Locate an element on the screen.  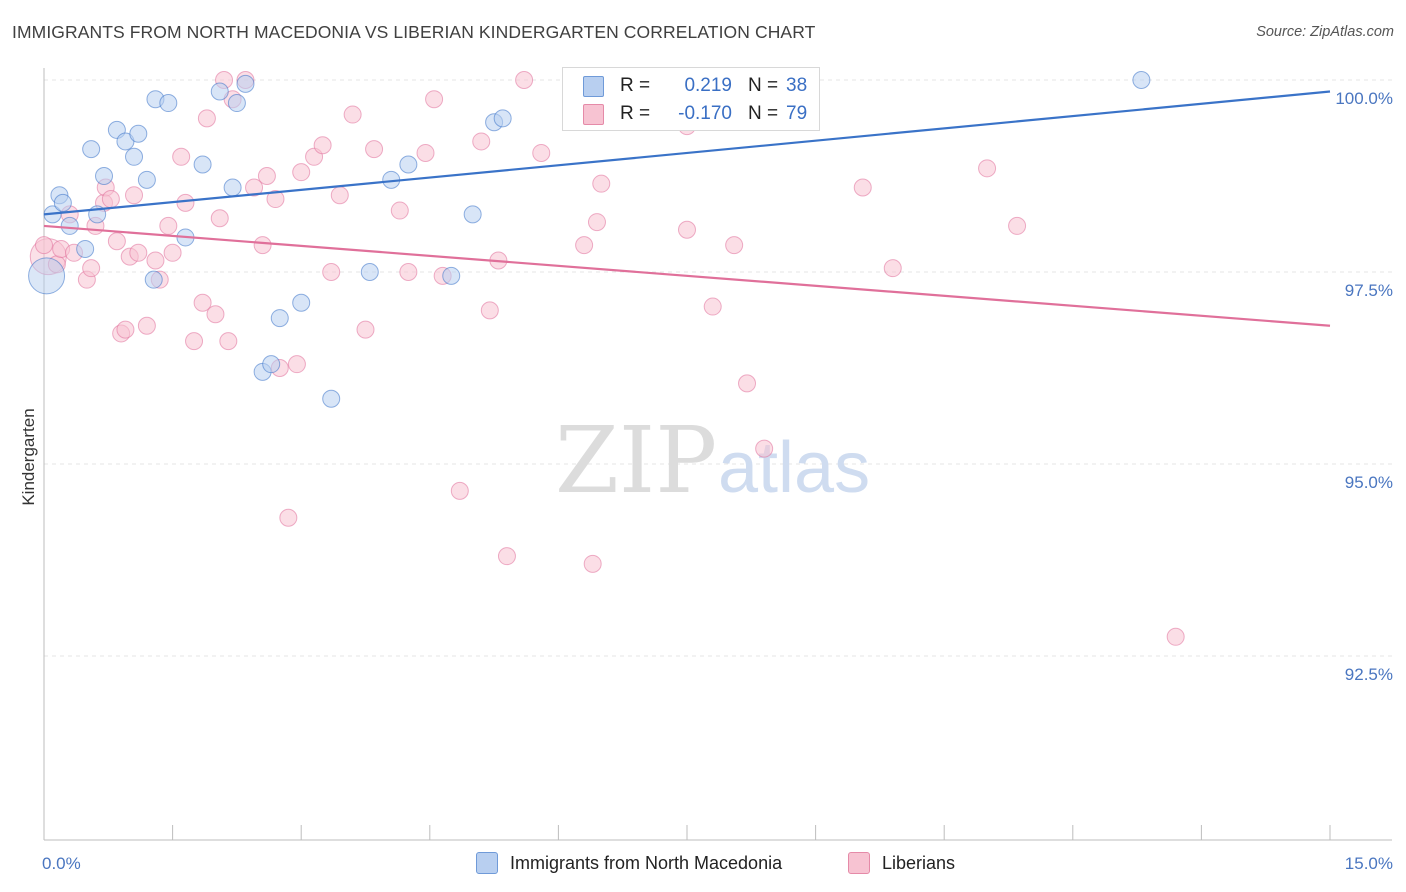
x-tick-label: 15.0% is located at coordinates (1369, 863).